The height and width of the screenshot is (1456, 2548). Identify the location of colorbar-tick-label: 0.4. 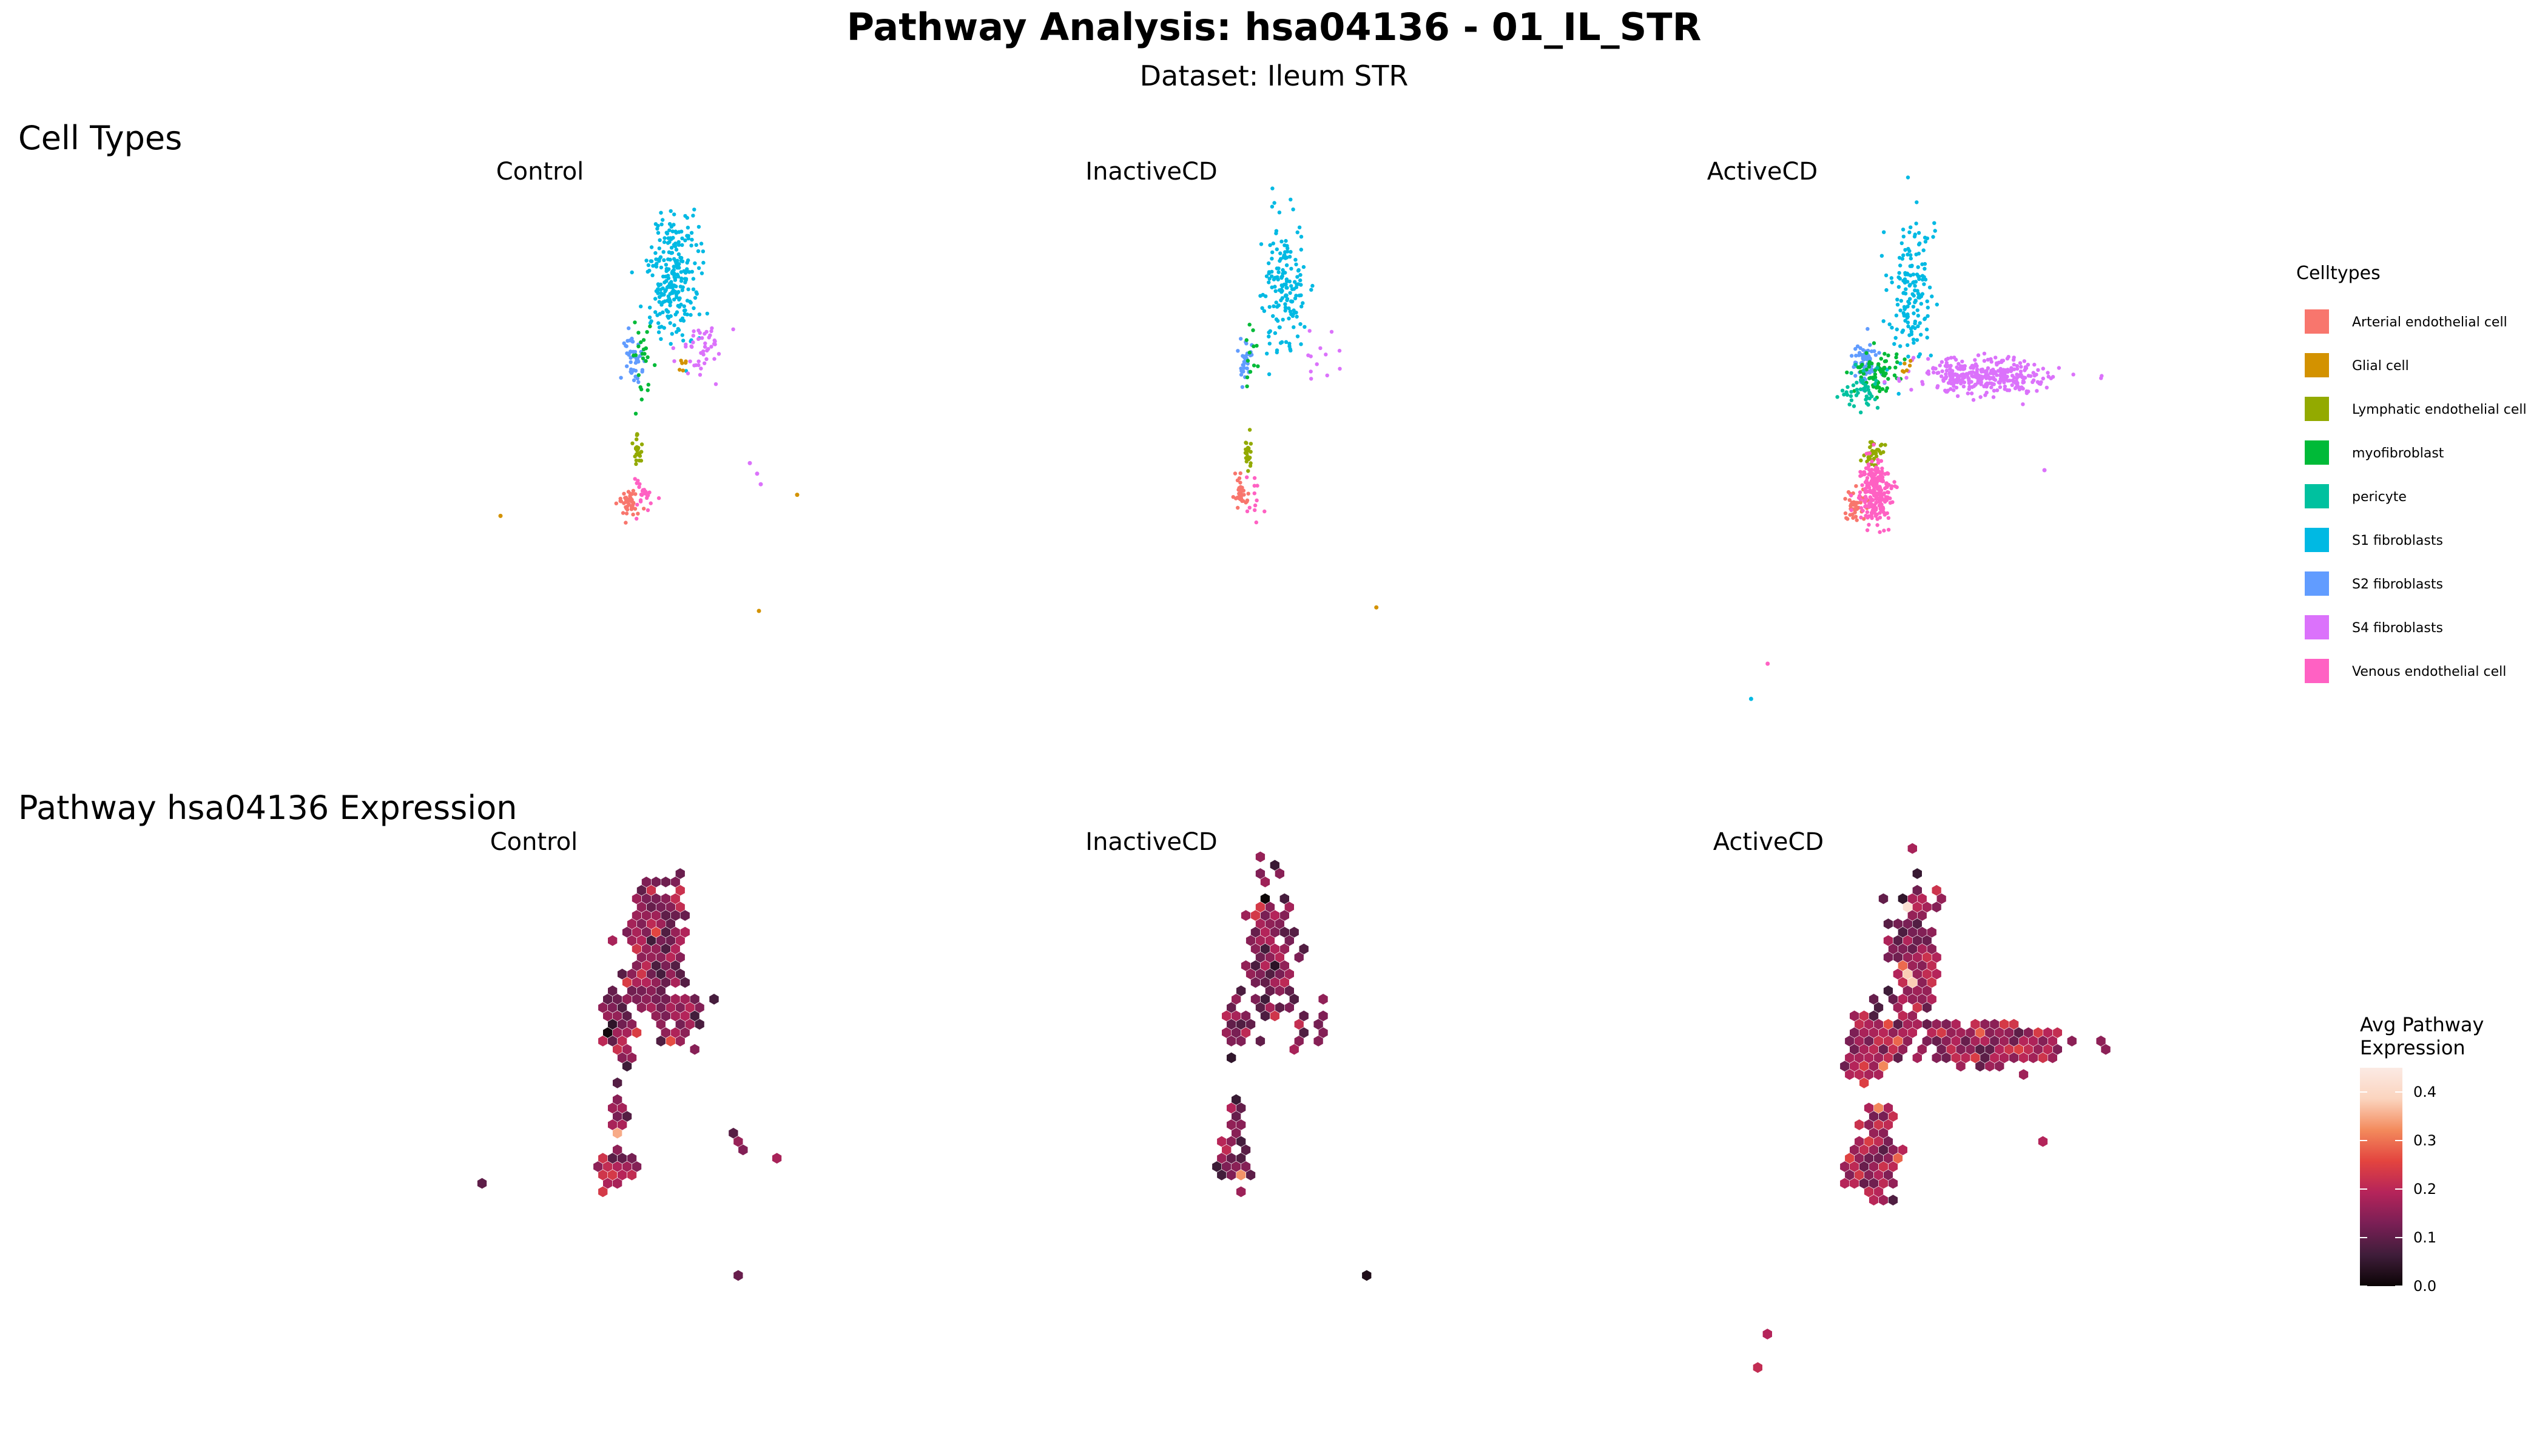
(2424, 1092).